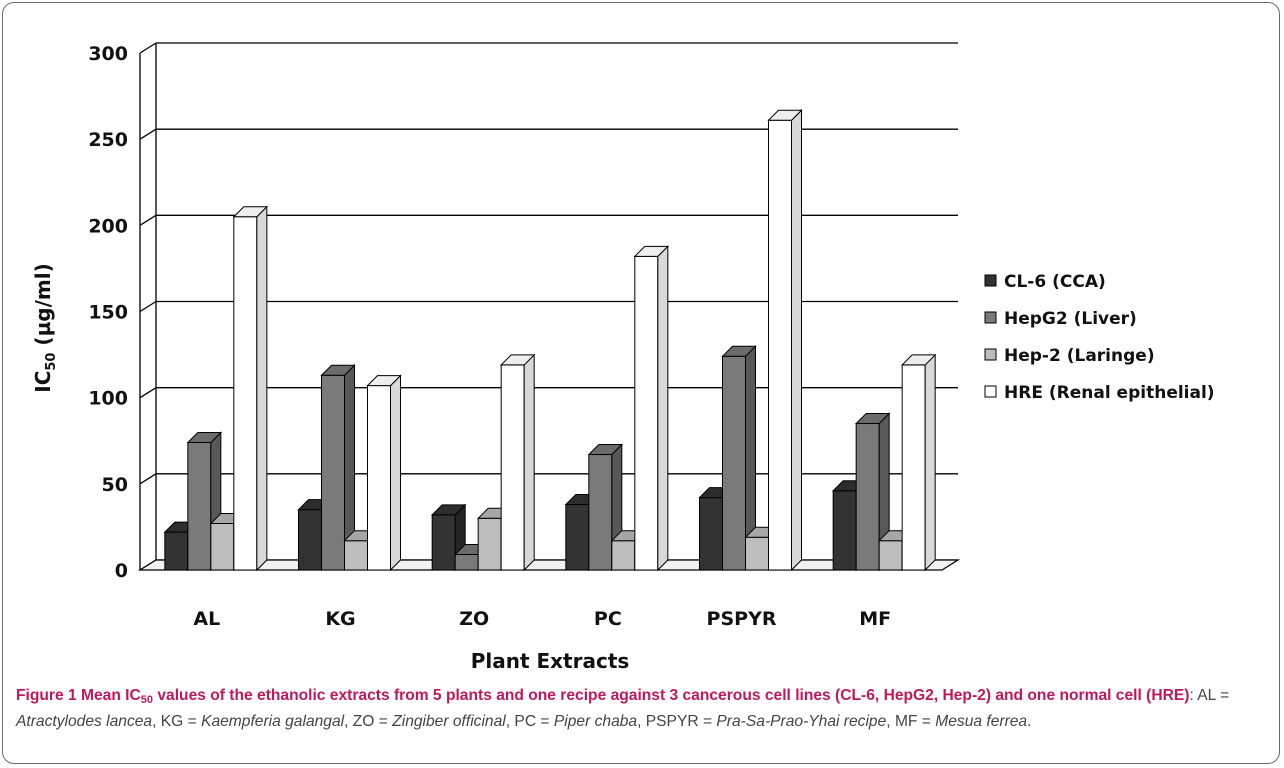 This screenshot has width=1284, height=768. Describe the element at coordinates (108, 226) in the screenshot. I see `y-tick-label: 200` at that location.